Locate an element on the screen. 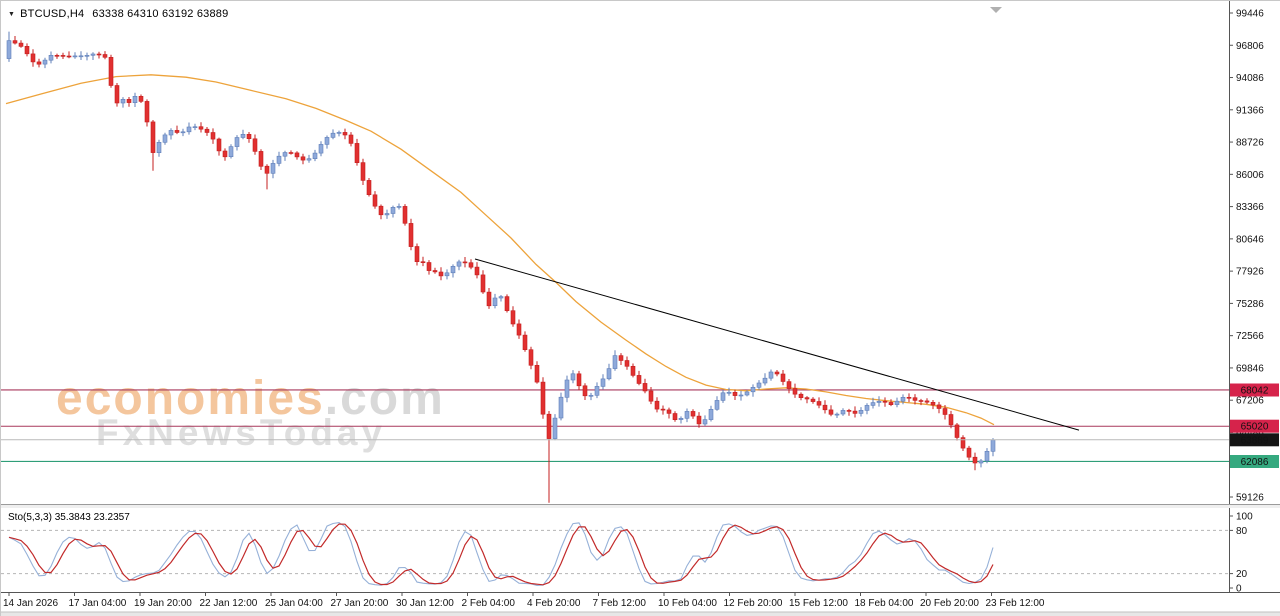  svg-text: 68042 is located at coordinates (1255, 391).